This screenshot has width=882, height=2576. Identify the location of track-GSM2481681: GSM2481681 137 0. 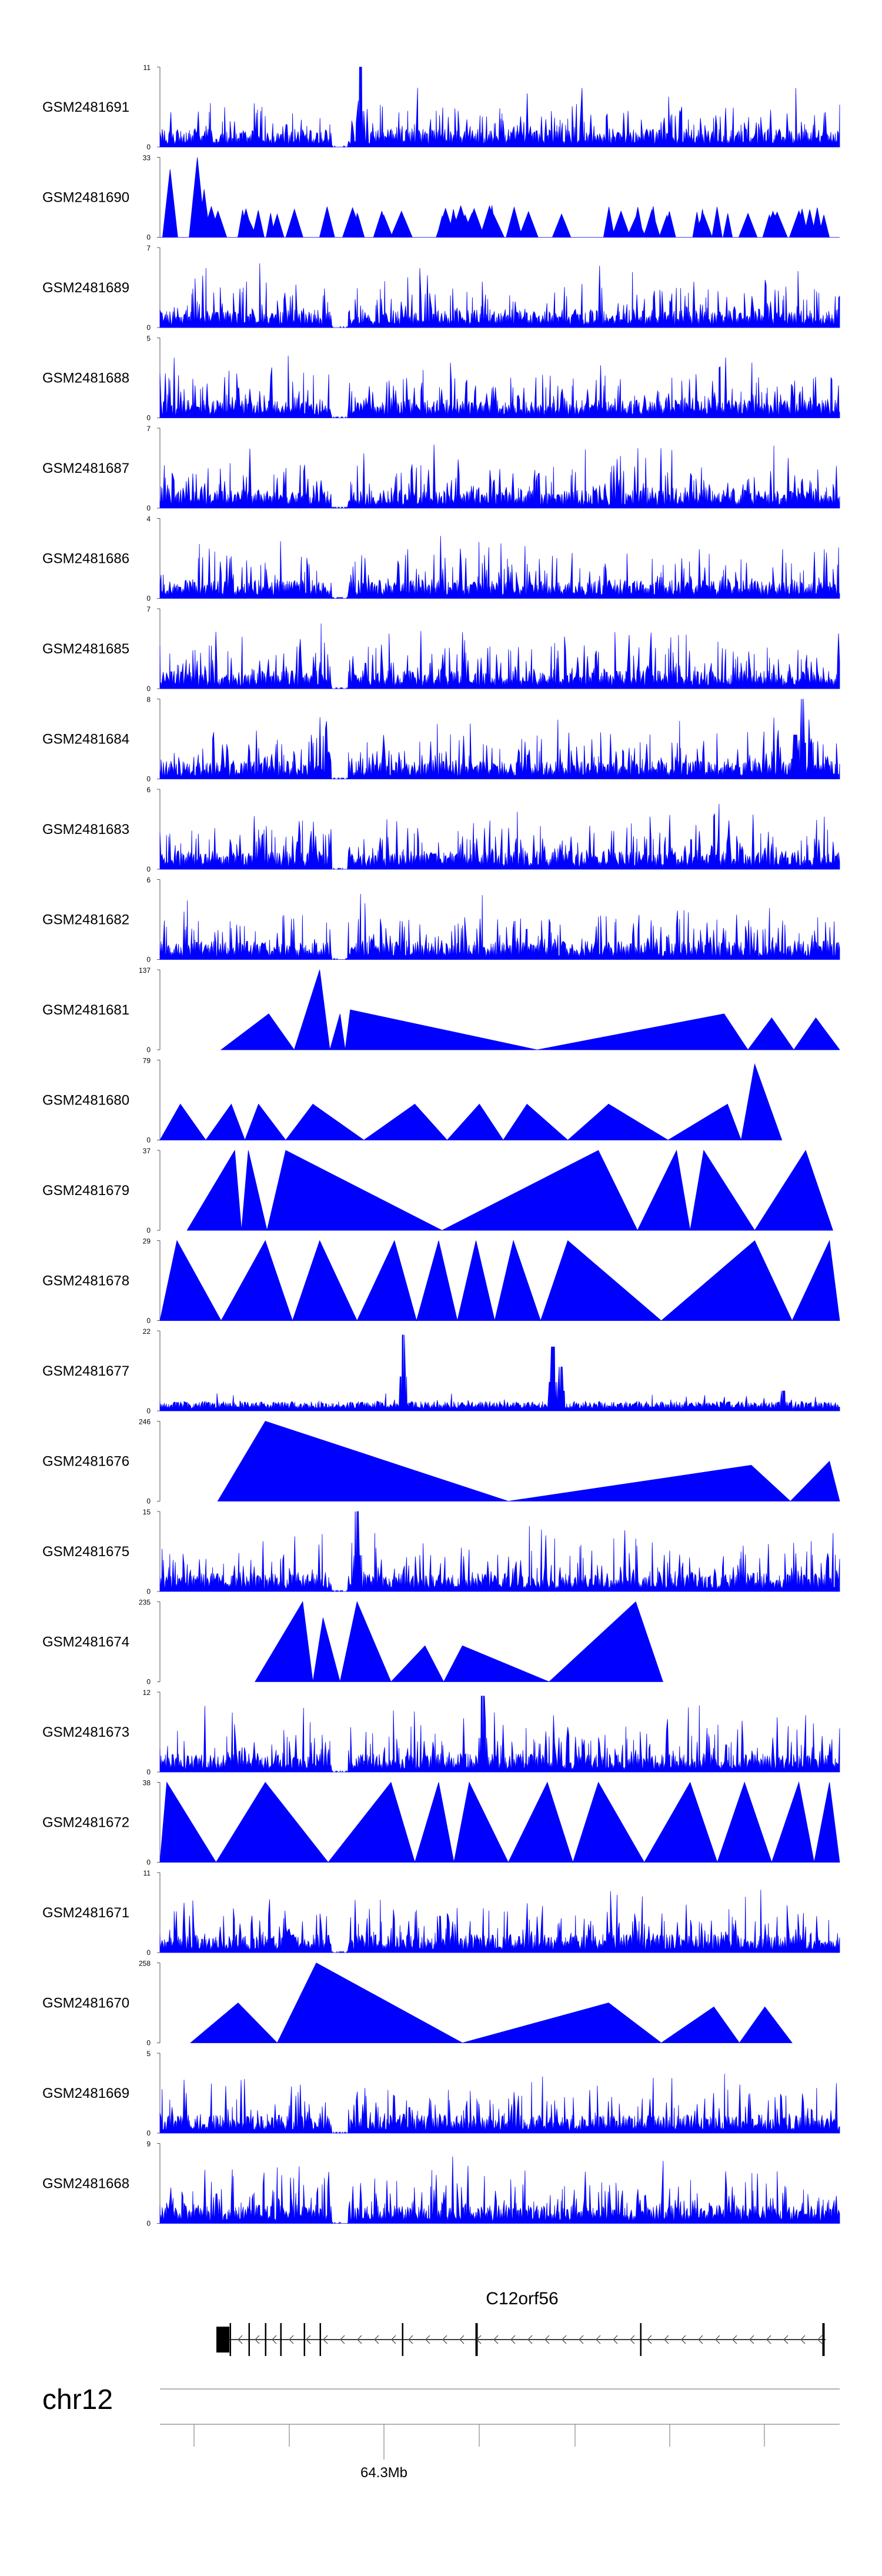
(441, 1010).